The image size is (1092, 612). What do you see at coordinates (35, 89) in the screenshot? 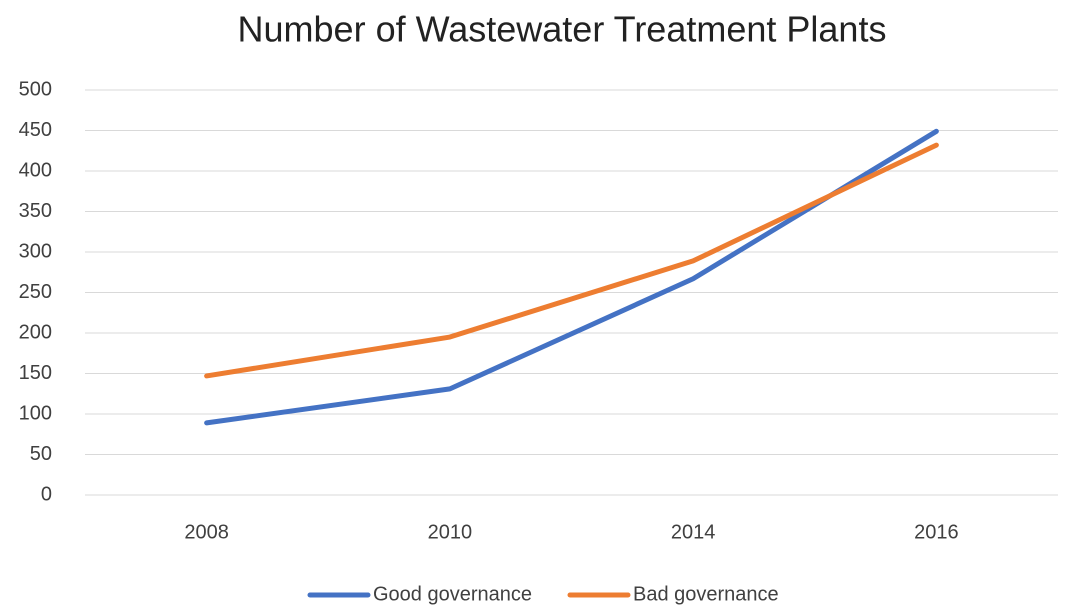
I see `y-tick-label: 500` at bounding box center [35, 89].